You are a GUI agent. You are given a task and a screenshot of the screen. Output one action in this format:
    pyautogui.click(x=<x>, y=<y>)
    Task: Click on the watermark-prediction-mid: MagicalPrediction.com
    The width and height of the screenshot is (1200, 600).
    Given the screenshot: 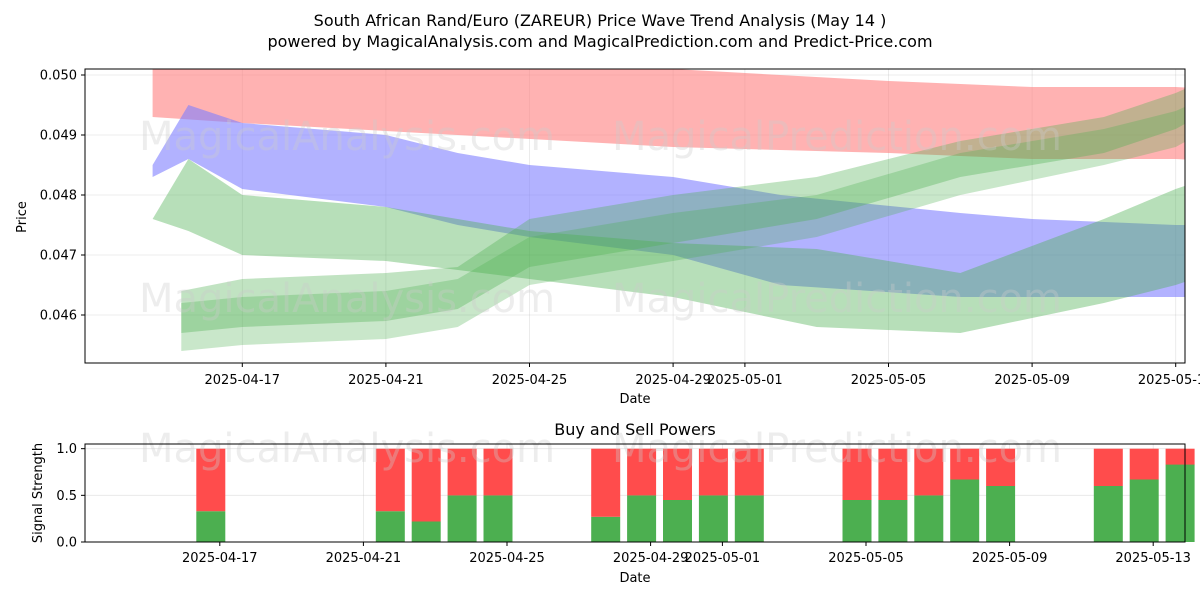 What is the action you would take?
    pyautogui.click(x=837, y=299)
    